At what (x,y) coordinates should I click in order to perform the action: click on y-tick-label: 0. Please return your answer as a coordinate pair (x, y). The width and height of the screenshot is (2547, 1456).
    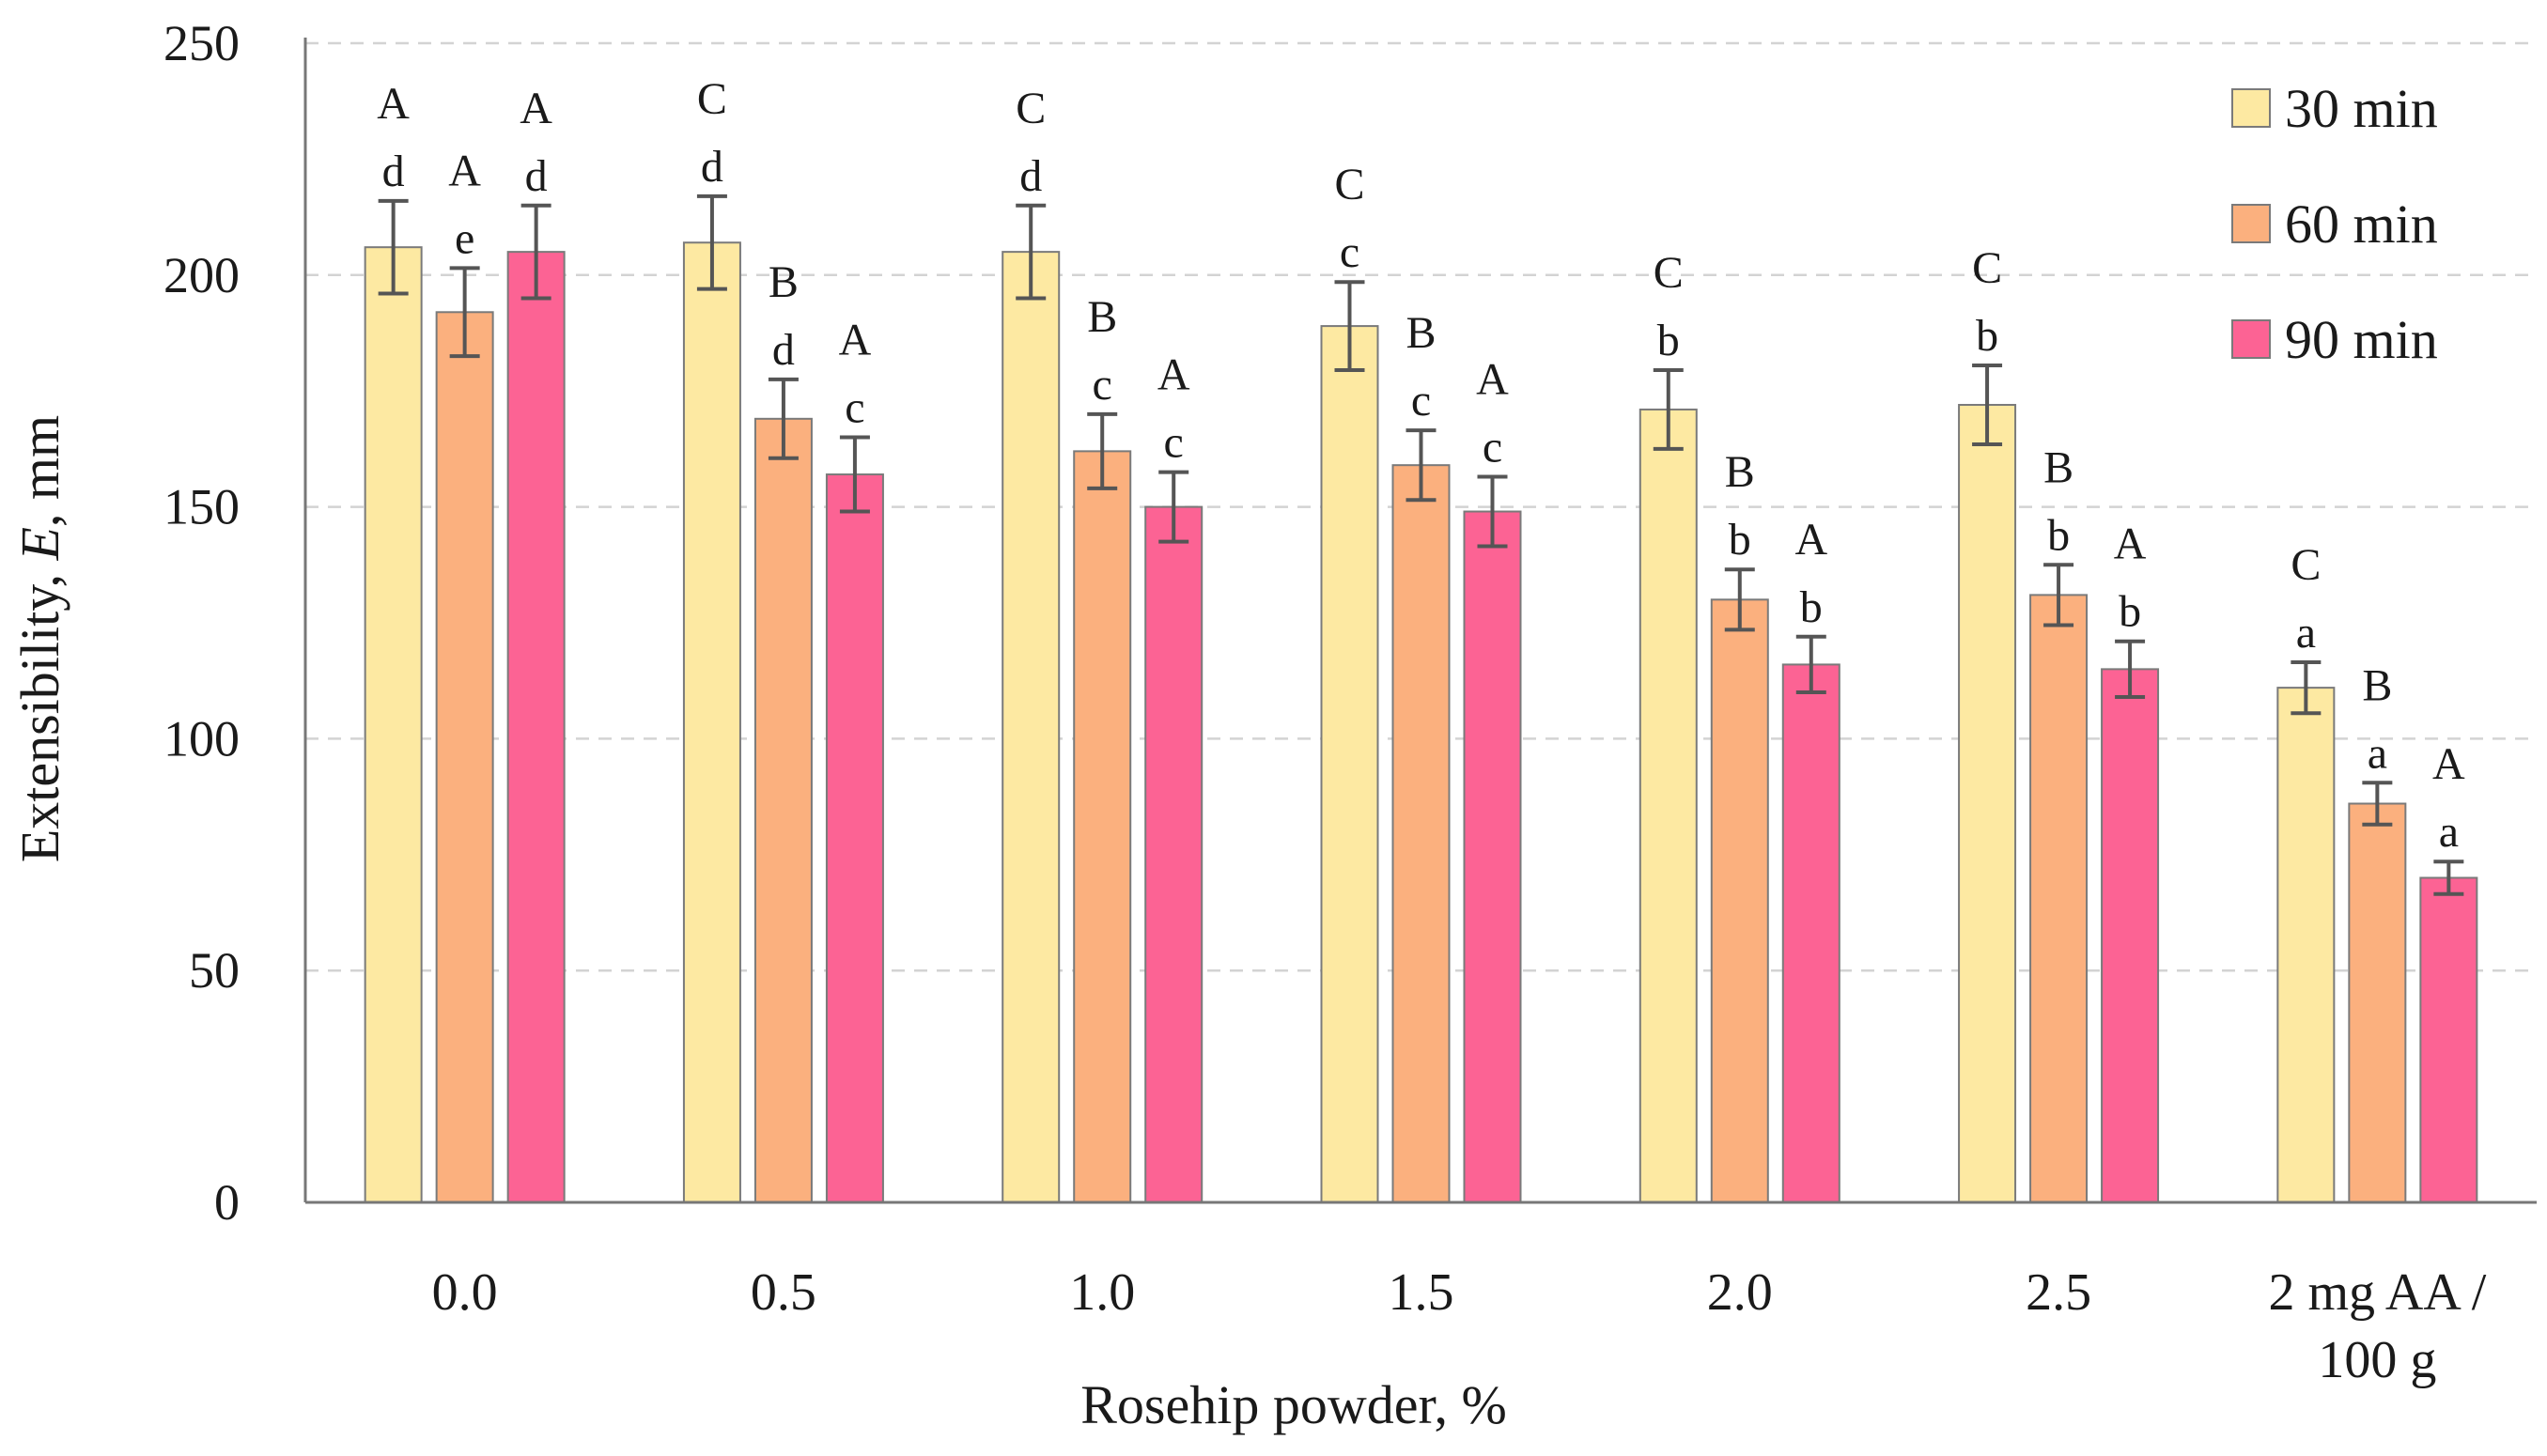
    Looking at the image, I should click on (227, 1202).